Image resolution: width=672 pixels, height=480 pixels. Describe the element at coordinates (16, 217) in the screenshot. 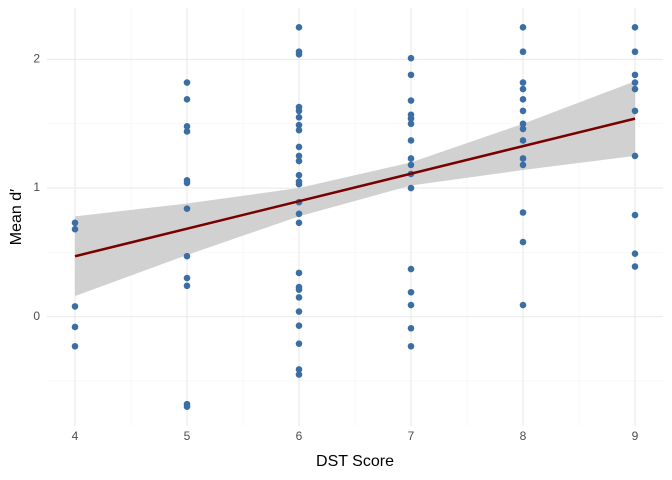

I see `y-axis-title: Mean d′` at that location.